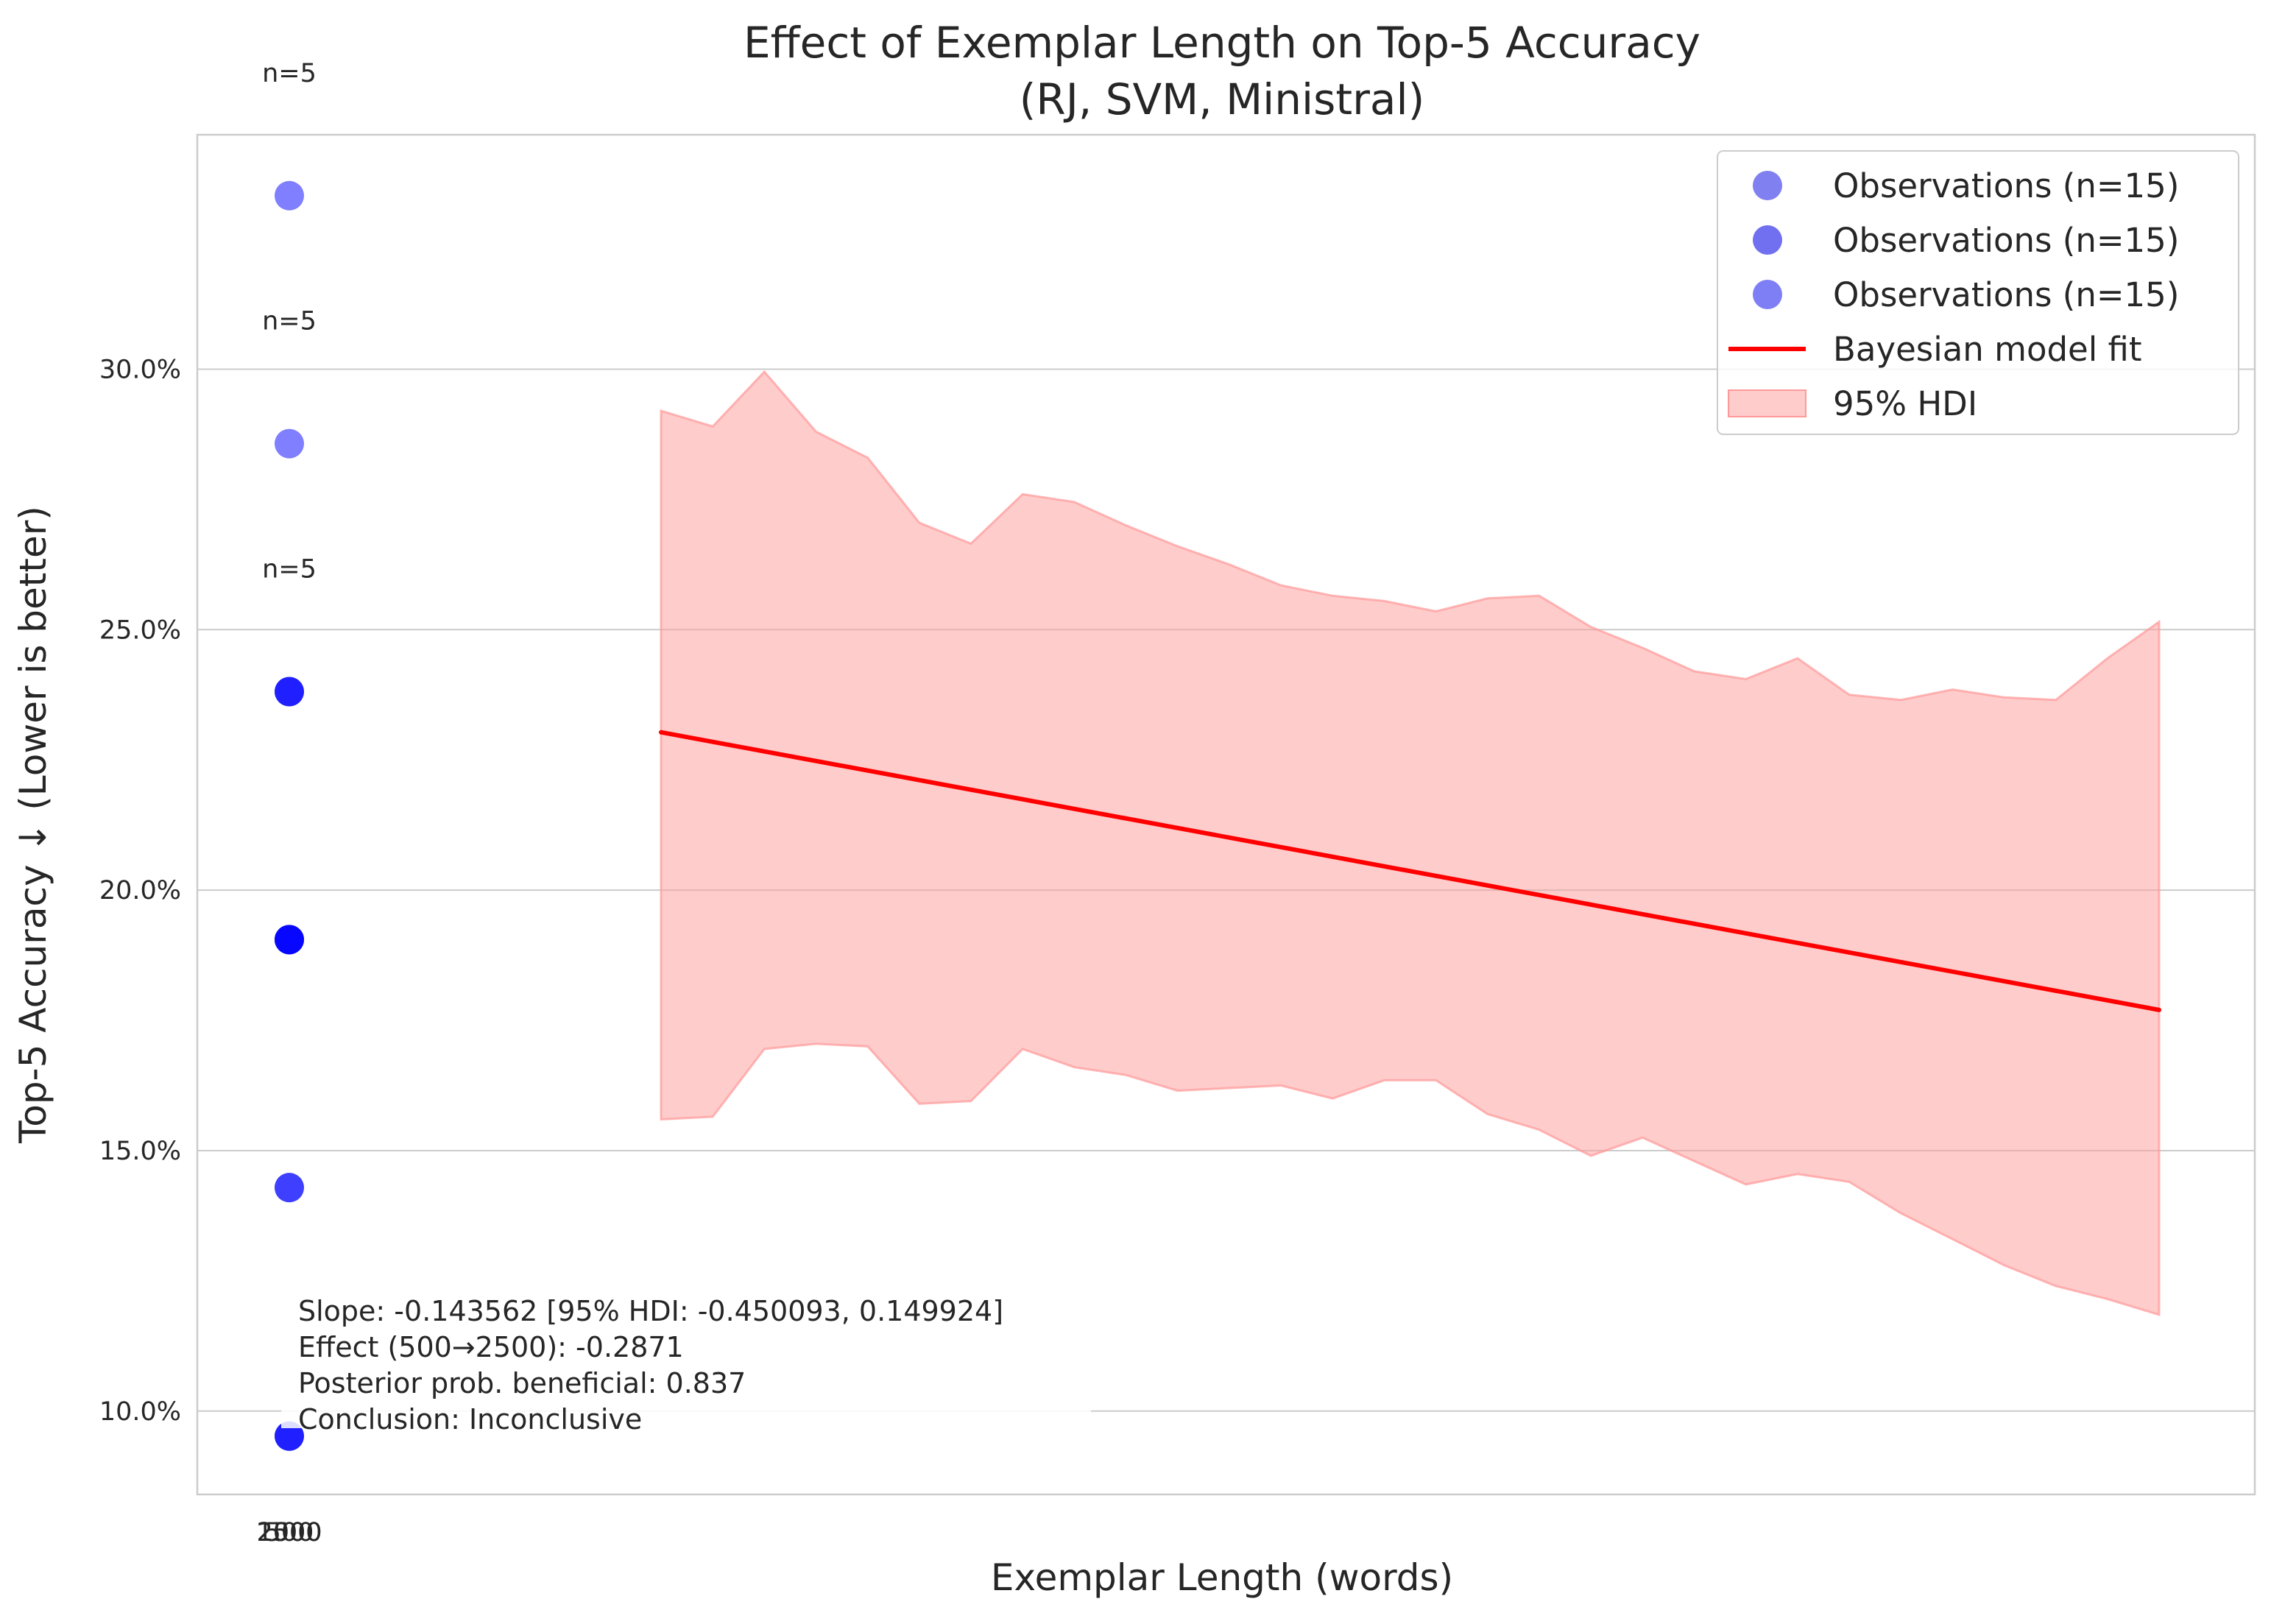 The image size is (2271, 1624). What do you see at coordinates (140, 1412) in the screenshot?
I see `y-tick-label: 10.0%` at bounding box center [140, 1412].